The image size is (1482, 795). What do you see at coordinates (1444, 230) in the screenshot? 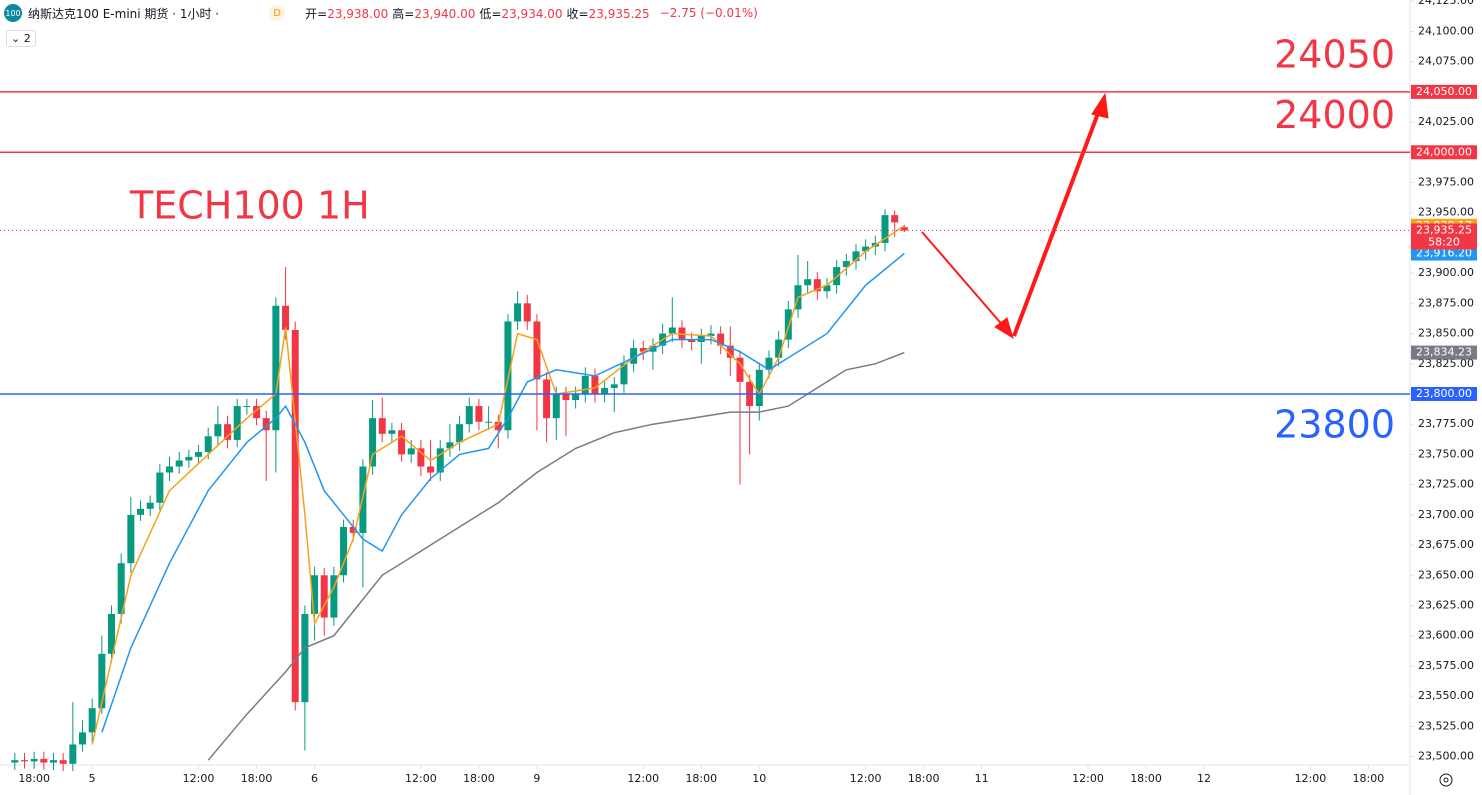
I see `price-badge-label: 23,935.25` at bounding box center [1444, 230].